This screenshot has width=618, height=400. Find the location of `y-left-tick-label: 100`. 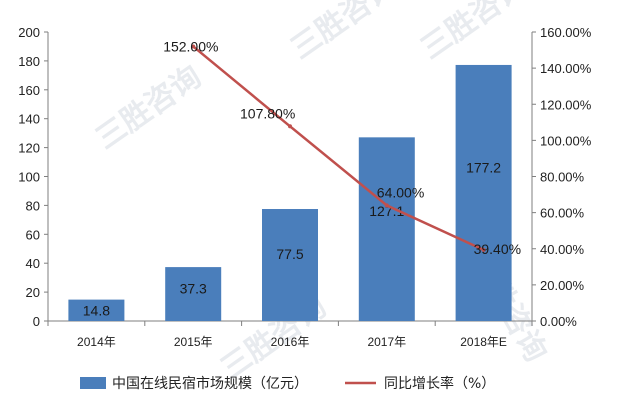

y-left-tick-label: 100 is located at coordinates (29, 177).